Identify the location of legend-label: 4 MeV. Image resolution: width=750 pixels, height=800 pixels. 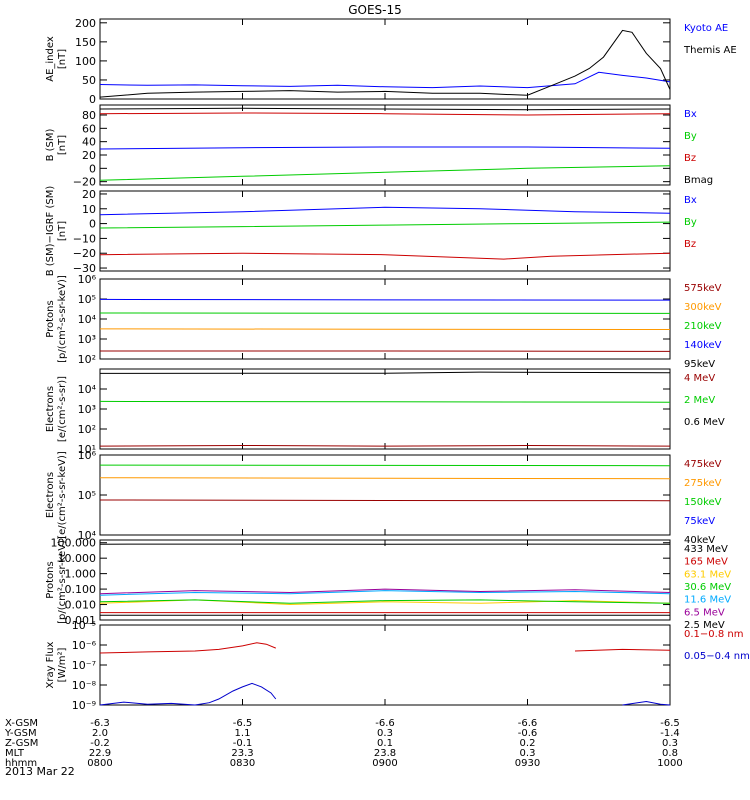
(699, 378).